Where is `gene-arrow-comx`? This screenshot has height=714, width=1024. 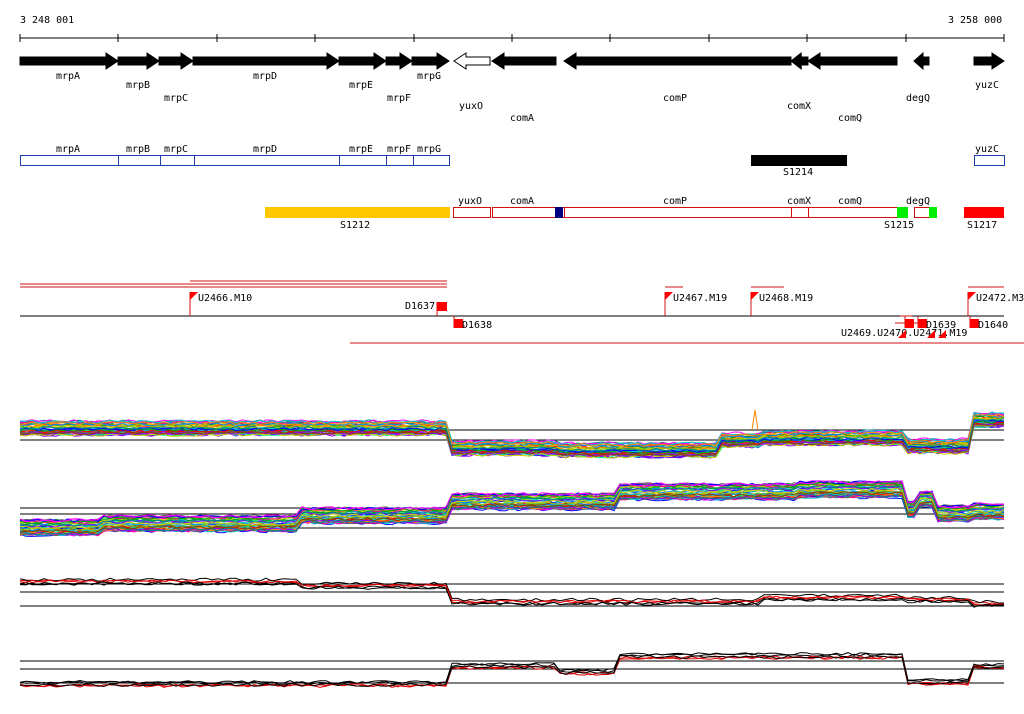
gene-arrow-comx is located at coordinates (799, 61).